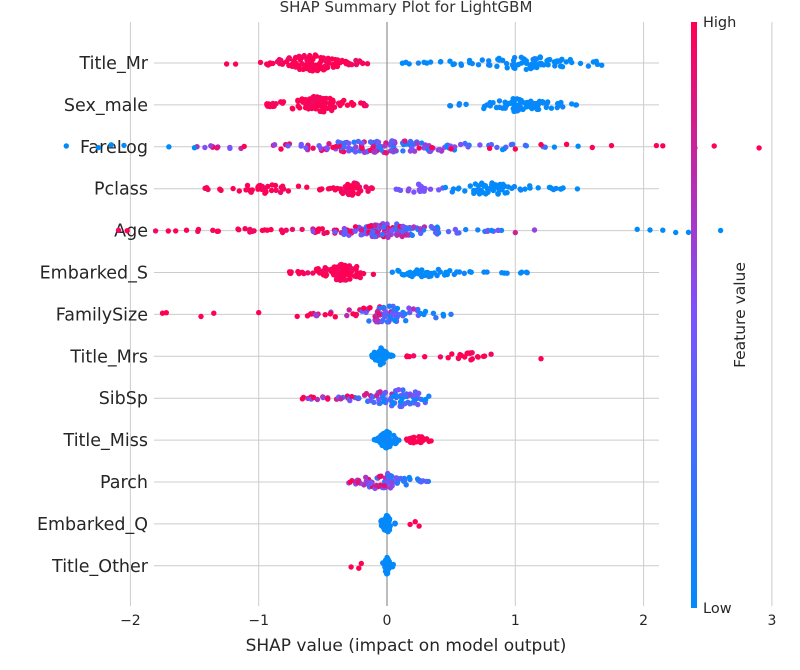  I want to click on x-tick-label: 1, so click(515, 621).